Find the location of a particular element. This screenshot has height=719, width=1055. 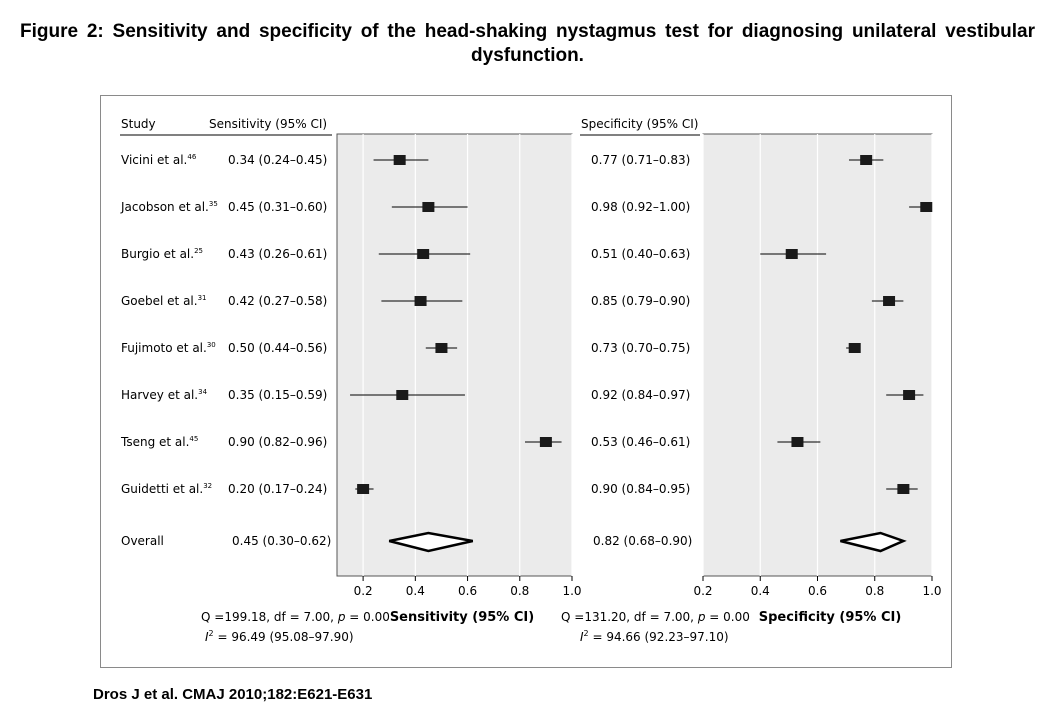

sens-tick-label: 0.8 is located at coordinates (519, 591).